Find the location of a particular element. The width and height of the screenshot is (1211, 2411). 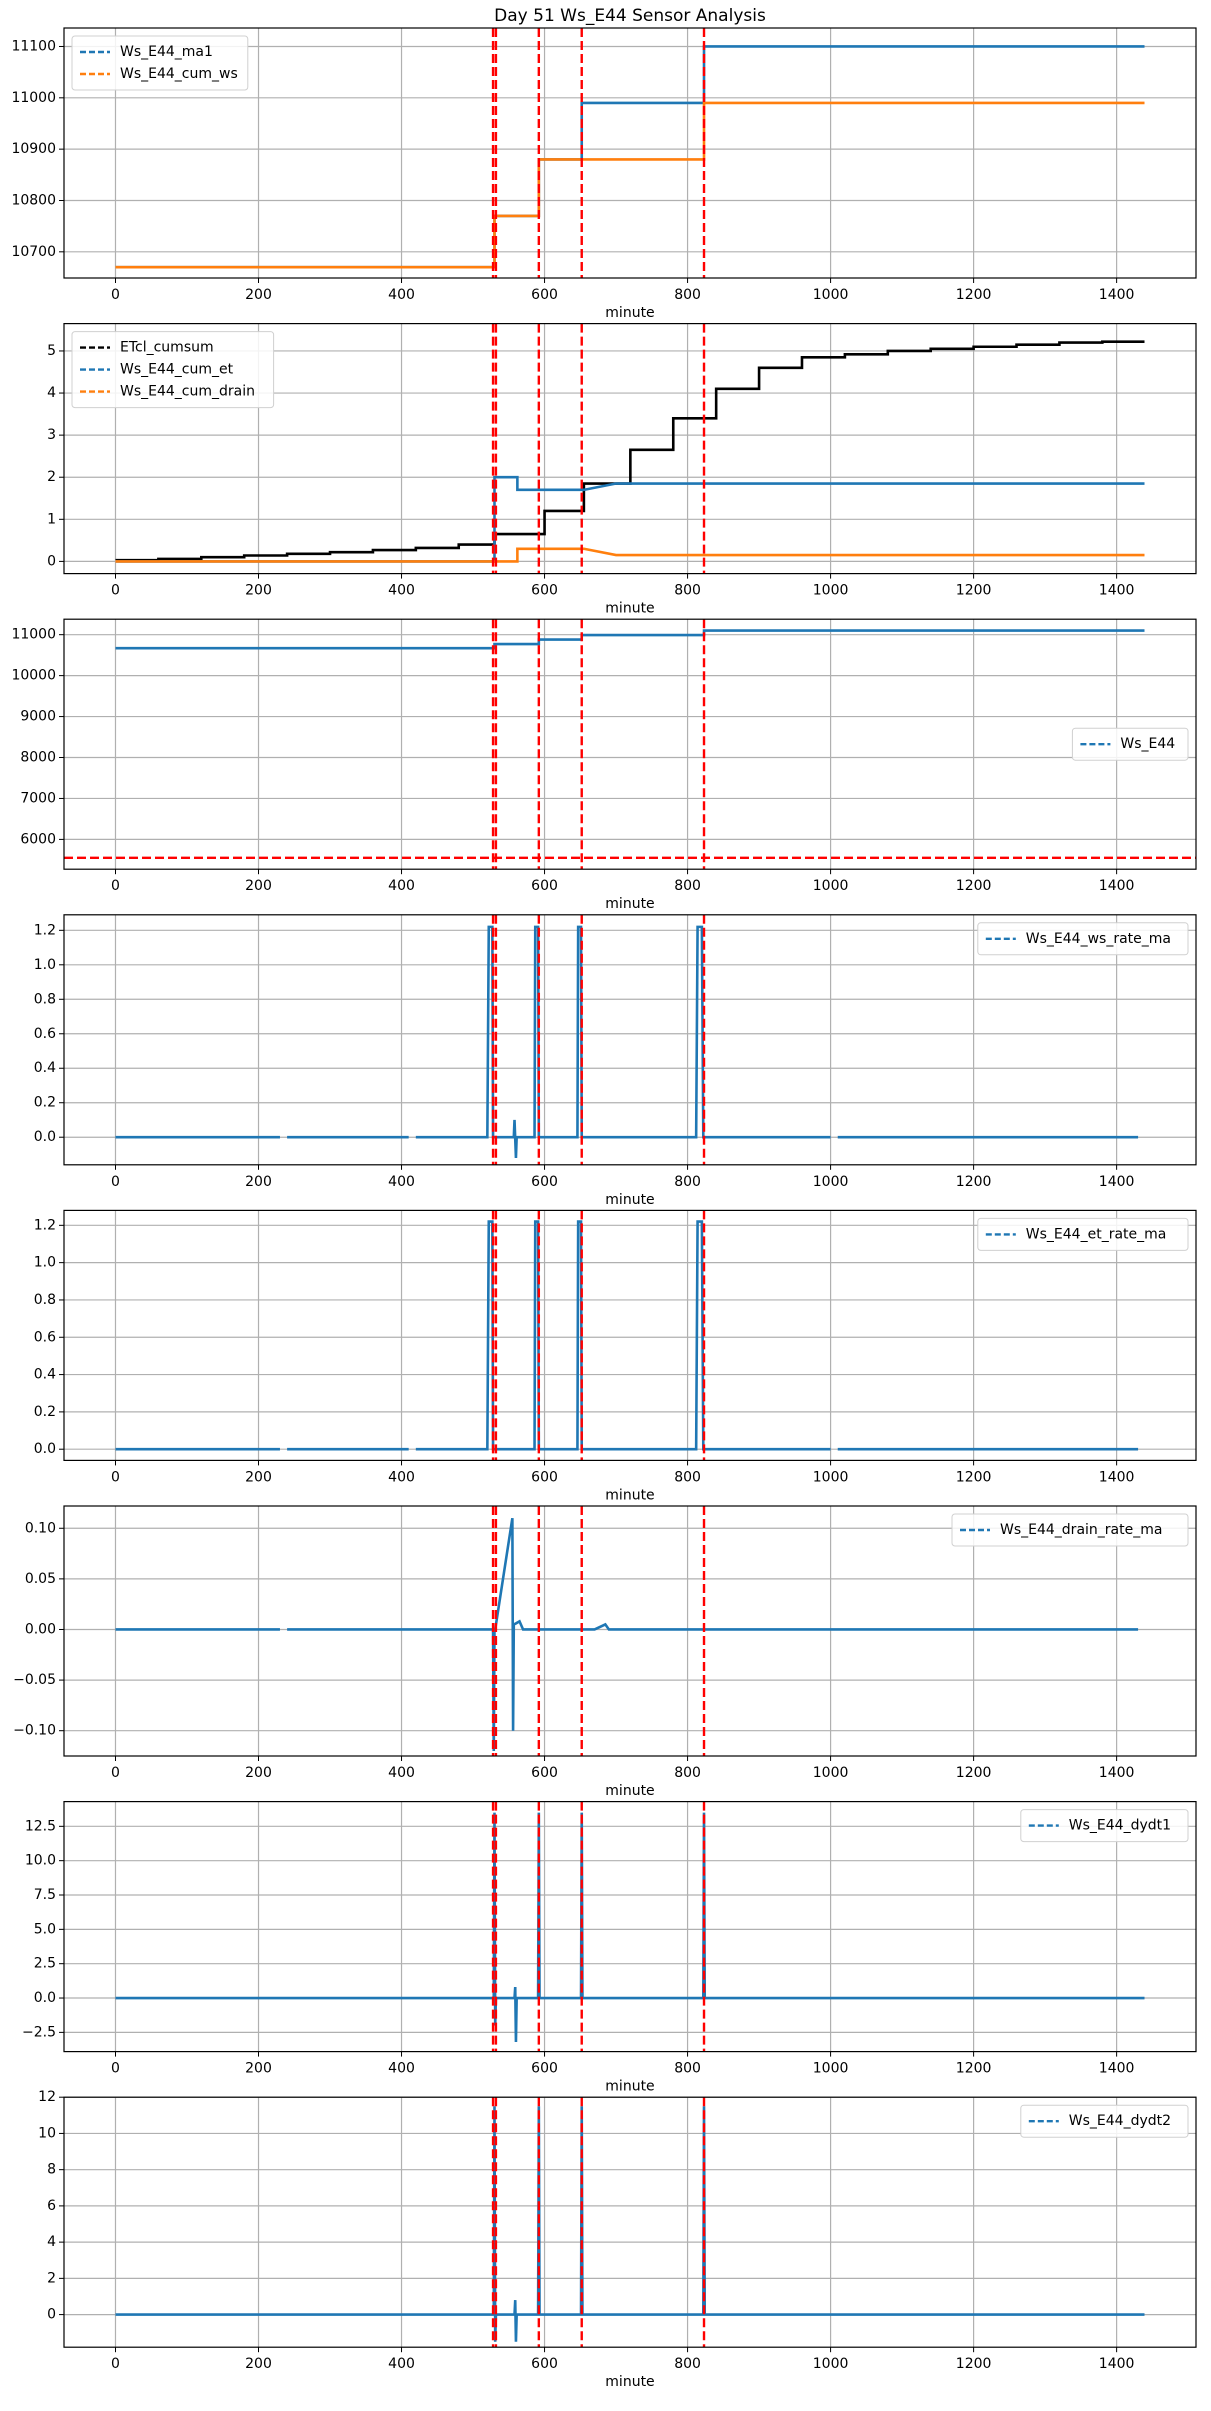

x-tick-label: 1400 is located at coordinates (1117, 1182).